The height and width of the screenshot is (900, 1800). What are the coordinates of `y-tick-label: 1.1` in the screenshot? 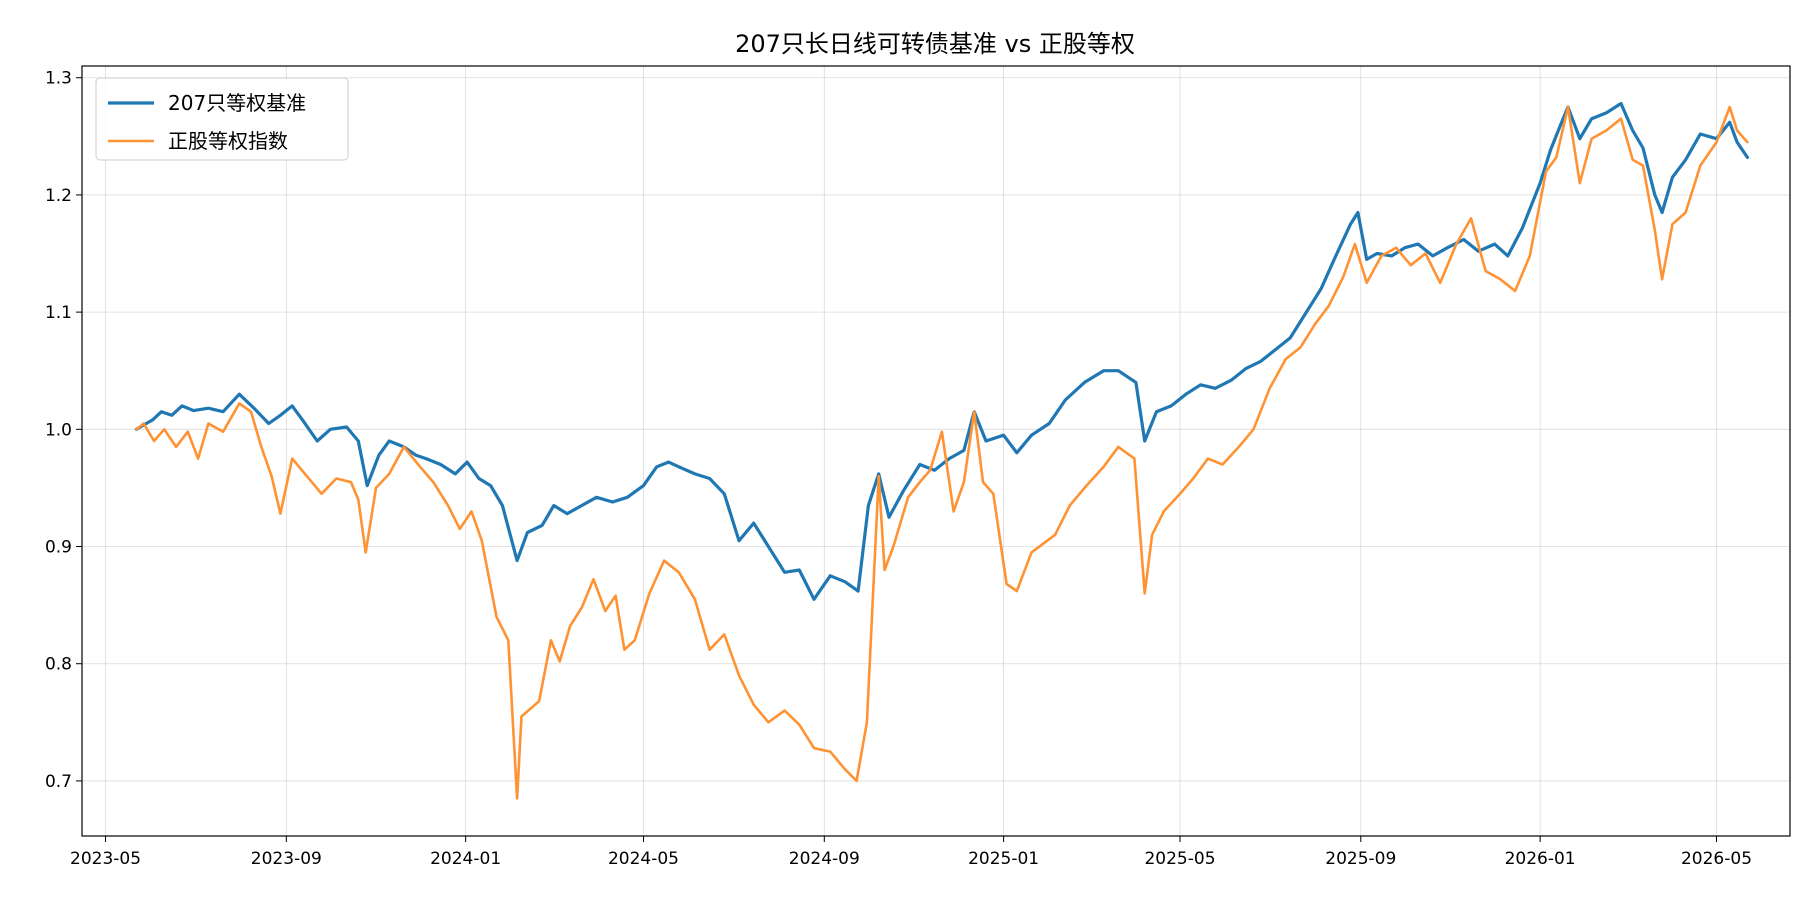 It's located at (58, 313).